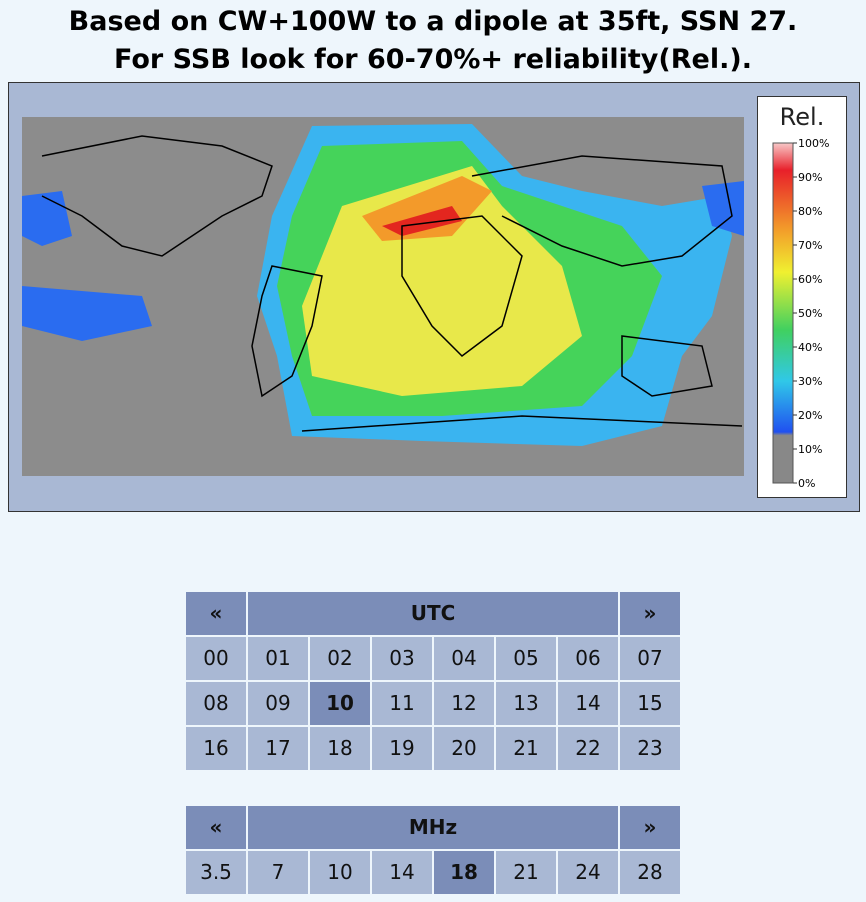 This screenshot has width=866, height=902. Describe the element at coordinates (810, 347) in the screenshot. I see `legend-label: 40%` at that location.